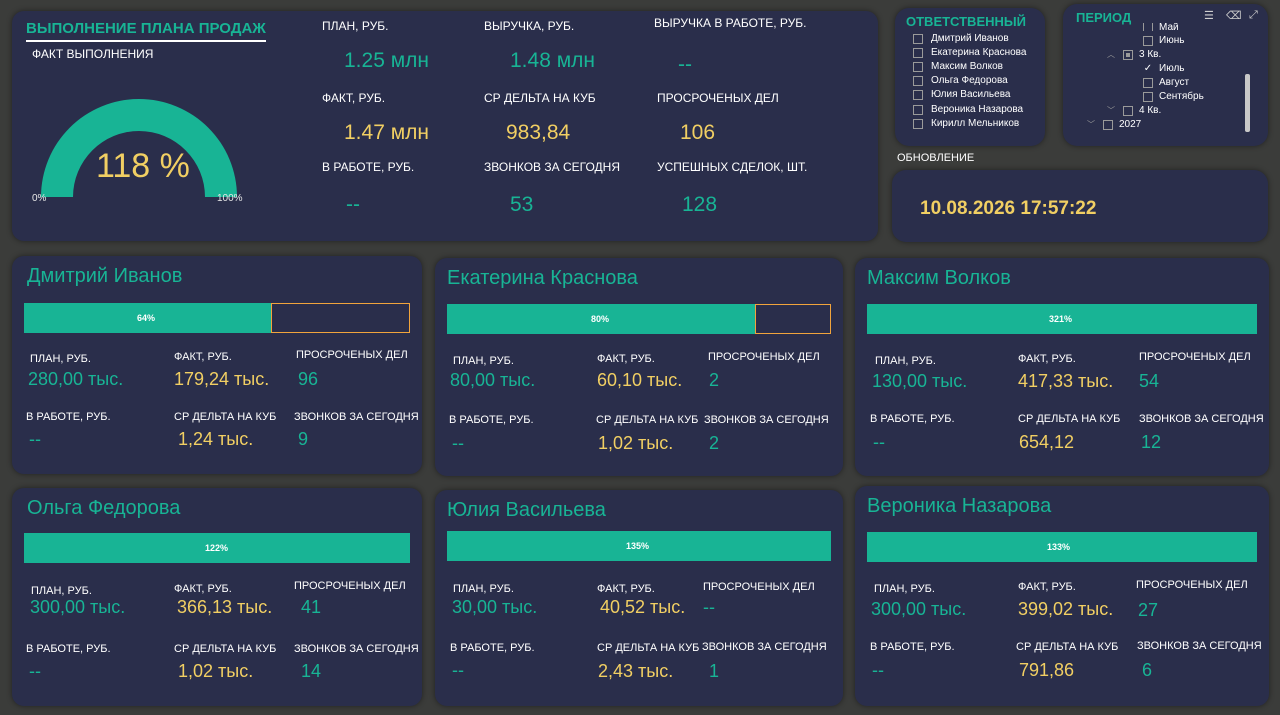 The height and width of the screenshot is (715, 1280). Describe the element at coordinates (216, 671) in the screenshot. I see `avg-delta-value: 1,02 тыс.` at that location.